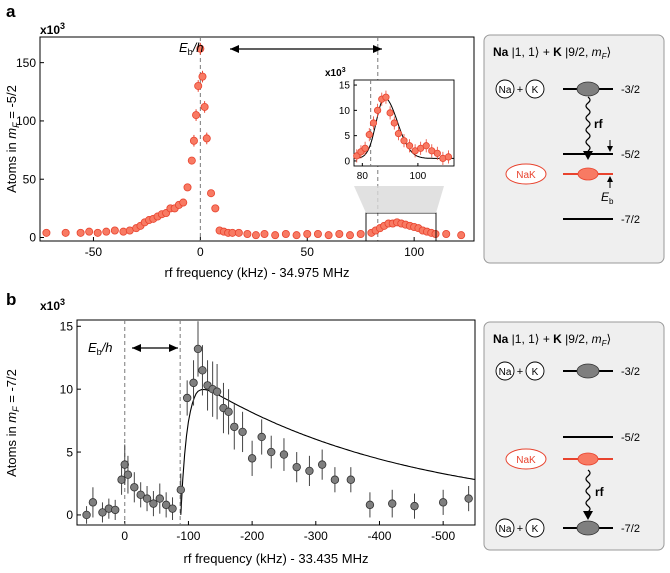  What do you see at coordinates (69, 452) in the screenshot?
I see `panel-b-y-tick-label: 5` at bounding box center [69, 452].